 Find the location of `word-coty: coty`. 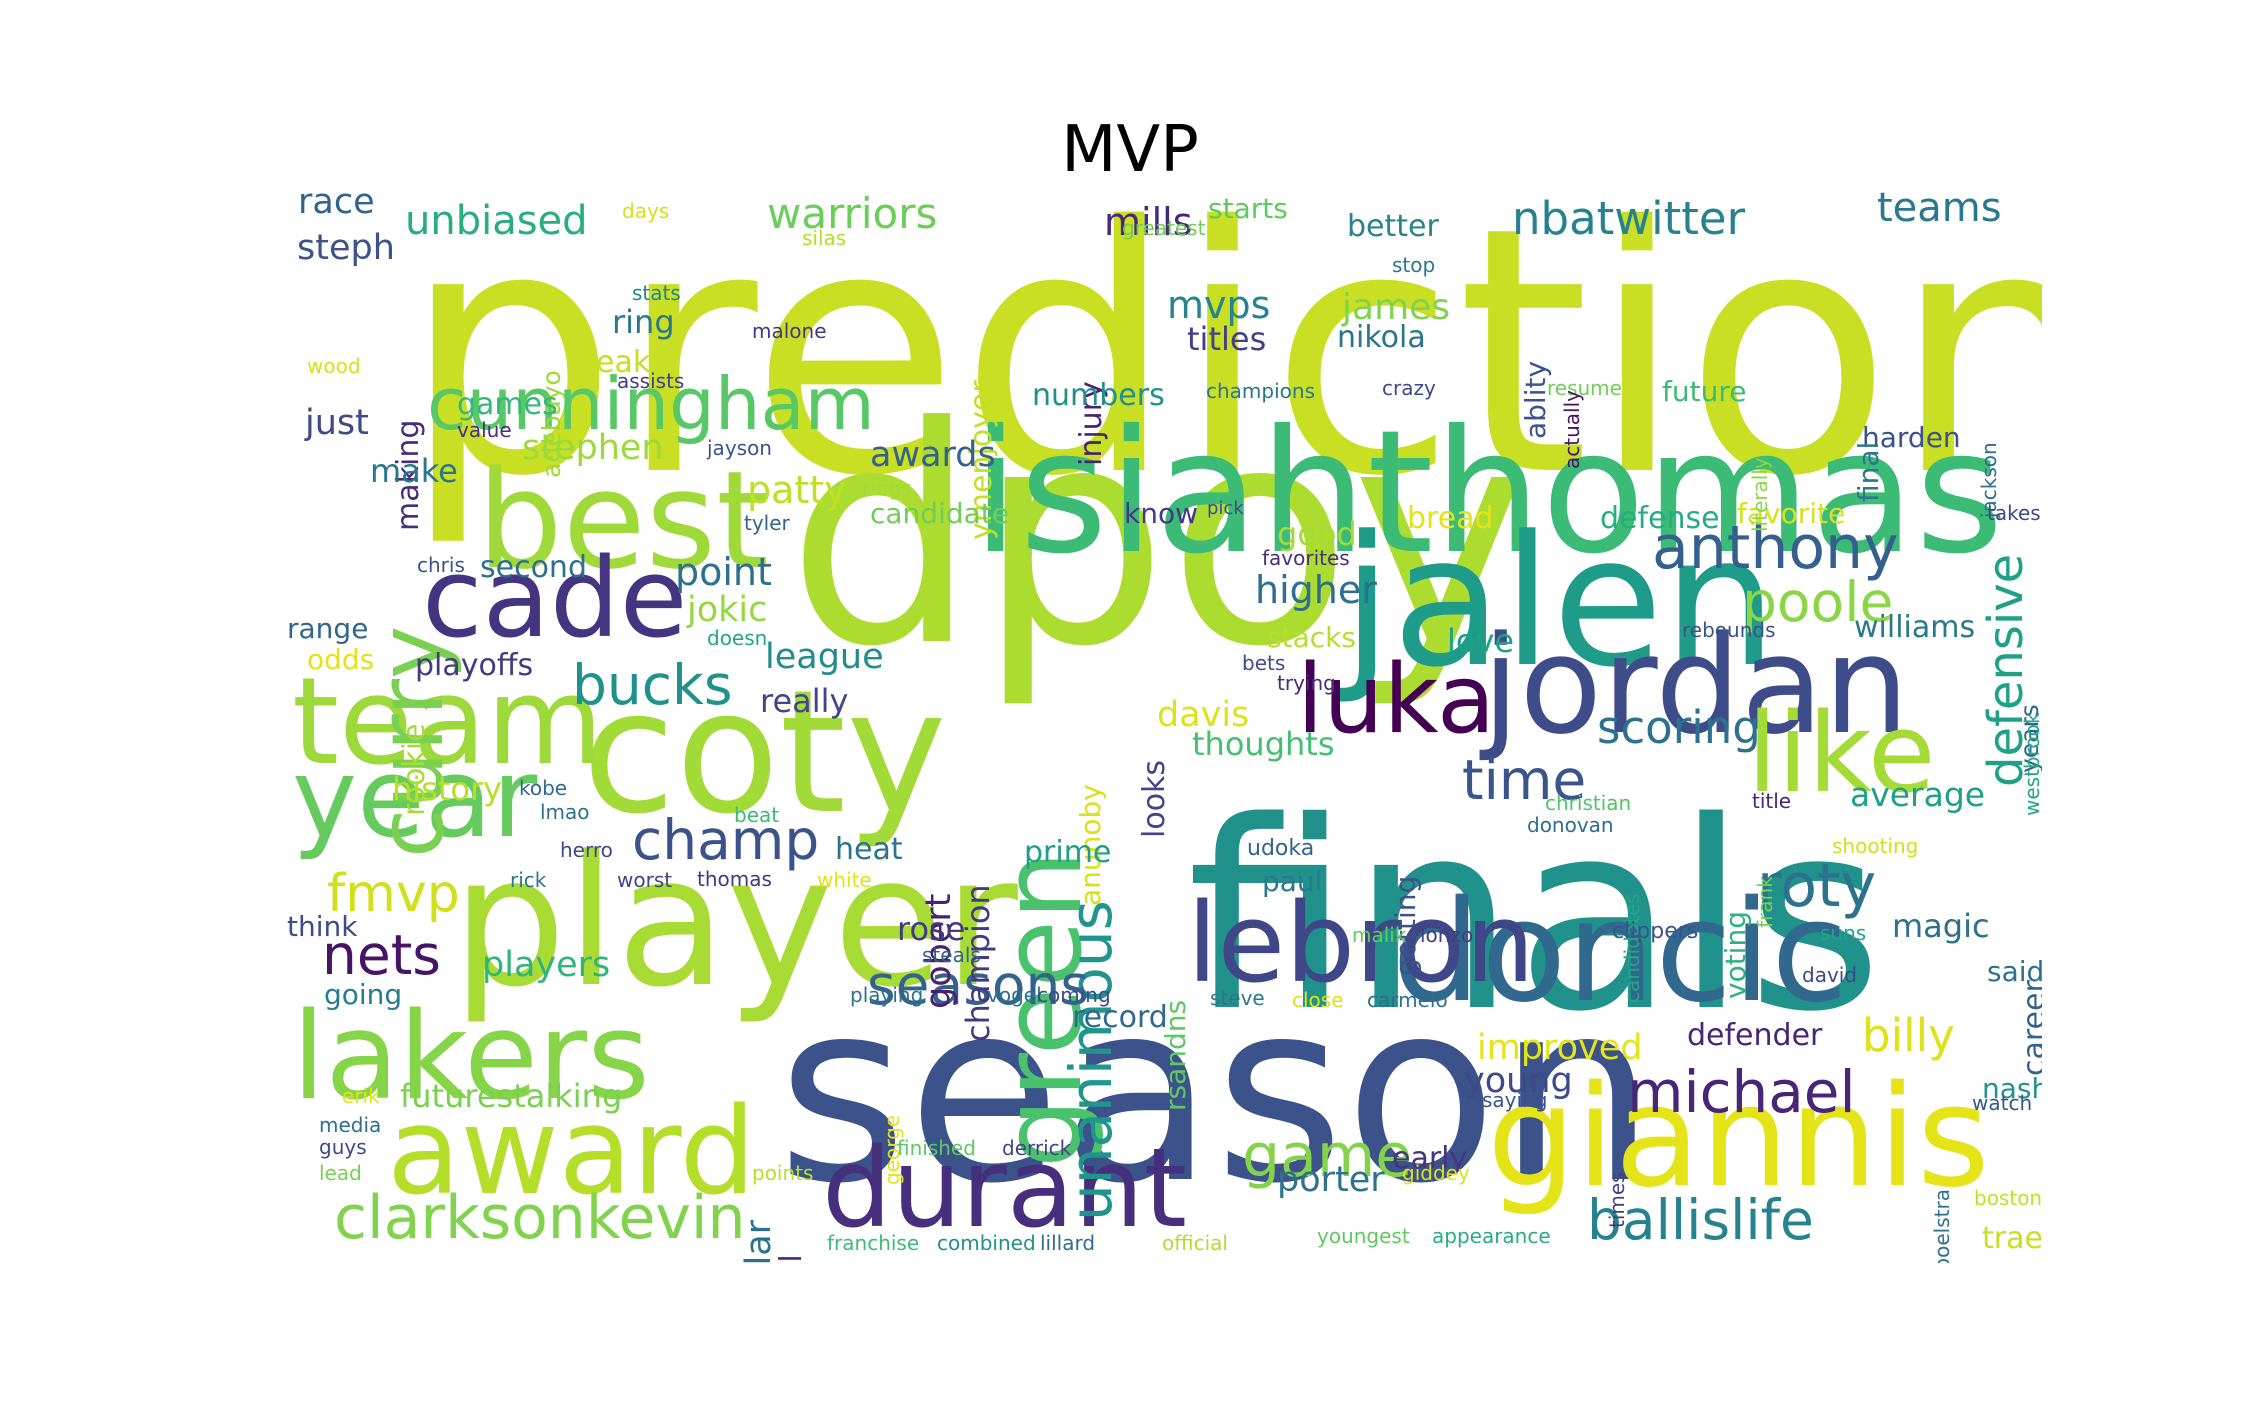

word-coty: coty is located at coordinates (764, 753).